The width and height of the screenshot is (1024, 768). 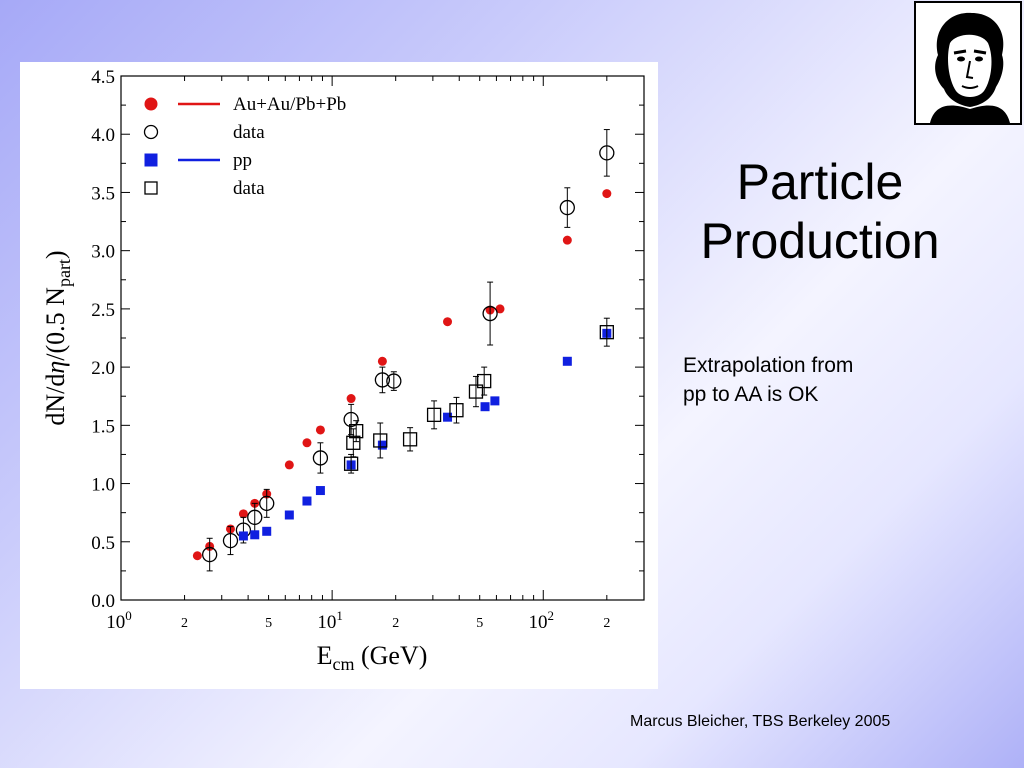 What do you see at coordinates (103, 426) in the screenshot?
I see `y-tick-label: 1.5` at bounding box center [103, 426].